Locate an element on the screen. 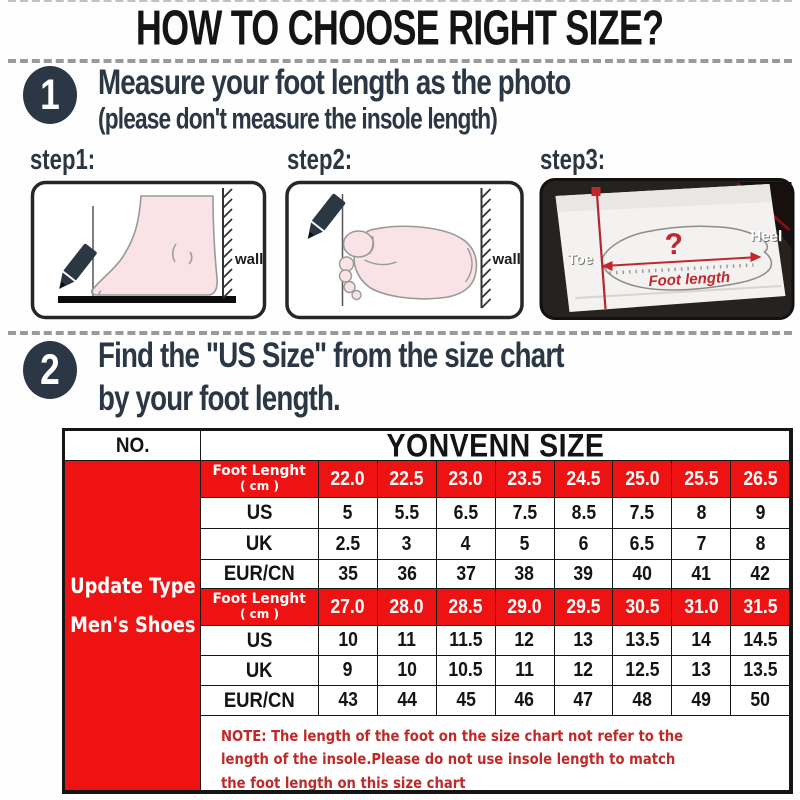 This screenshot has width=800, height=800. size-value-text: 5 is located at coordinates (524, 543).